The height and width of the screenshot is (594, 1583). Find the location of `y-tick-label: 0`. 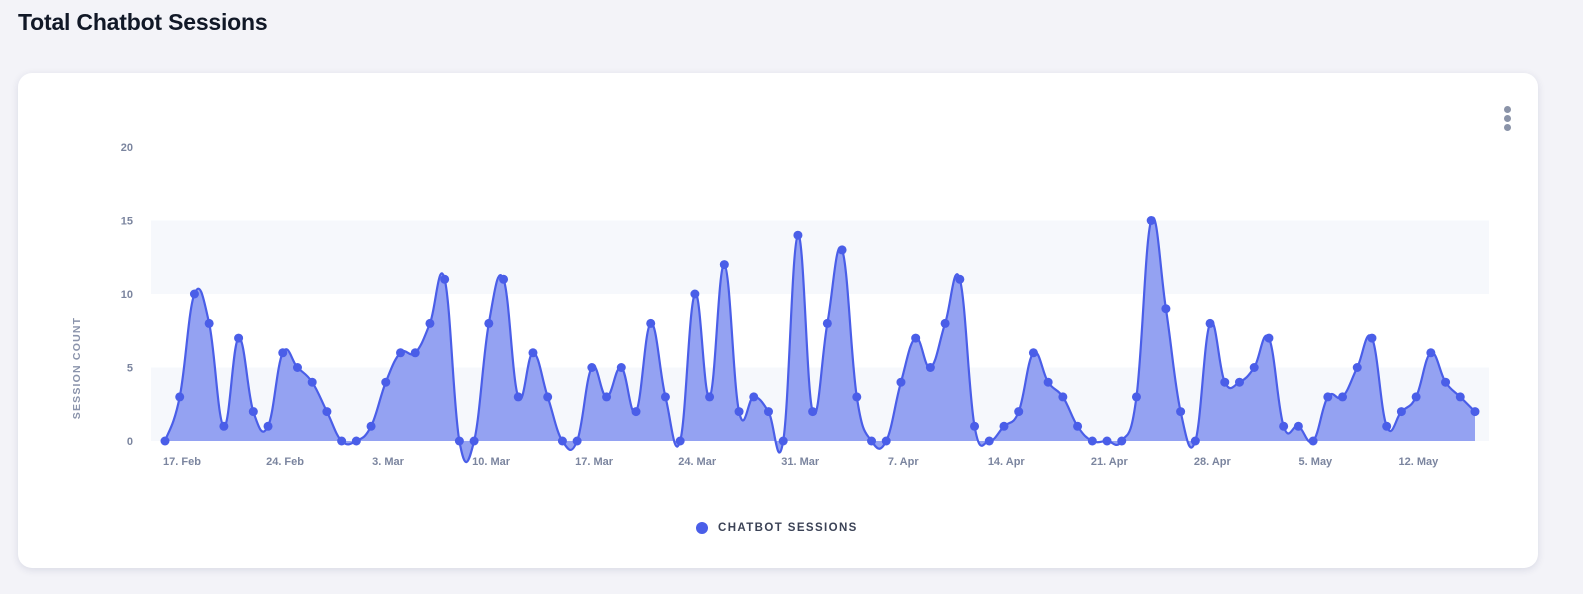

y-tick-label: 0 is located at coordinates (130, 442).